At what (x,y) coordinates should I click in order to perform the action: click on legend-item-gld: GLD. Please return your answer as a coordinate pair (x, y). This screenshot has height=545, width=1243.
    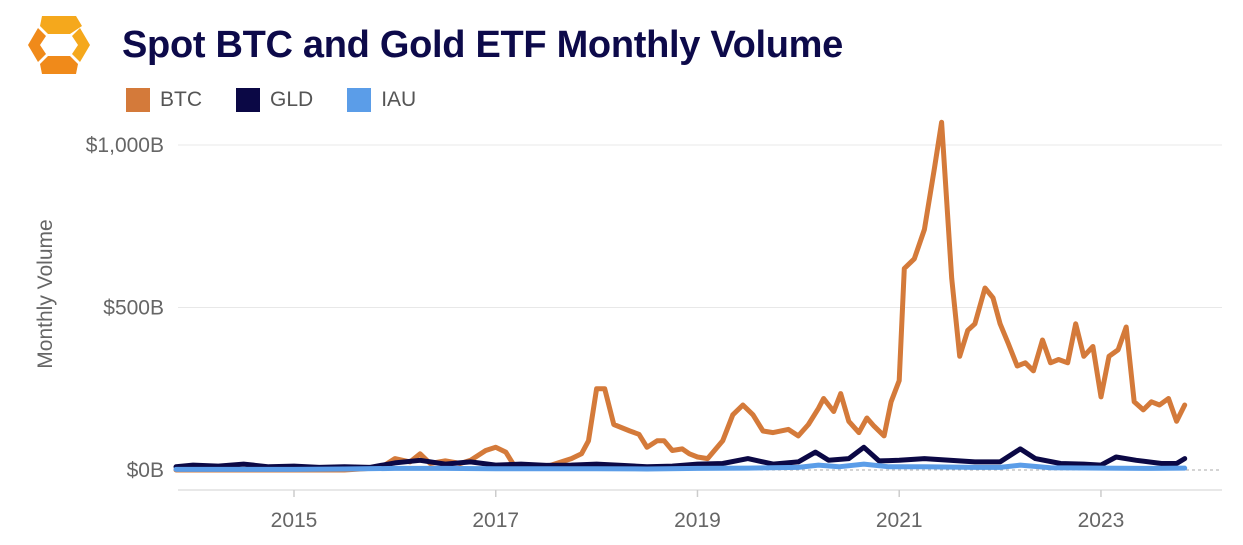
    Looking at the image, I should click on (274, 100).